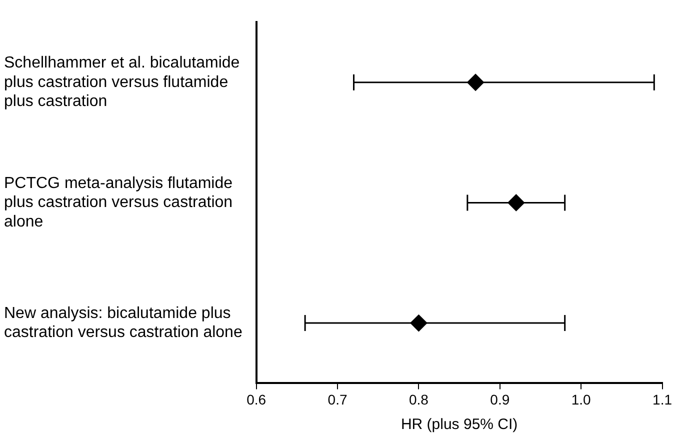  Describe the element at coordinates (418, 399) in the screenshot. I see `x-tick-label: 0.8` at that location.